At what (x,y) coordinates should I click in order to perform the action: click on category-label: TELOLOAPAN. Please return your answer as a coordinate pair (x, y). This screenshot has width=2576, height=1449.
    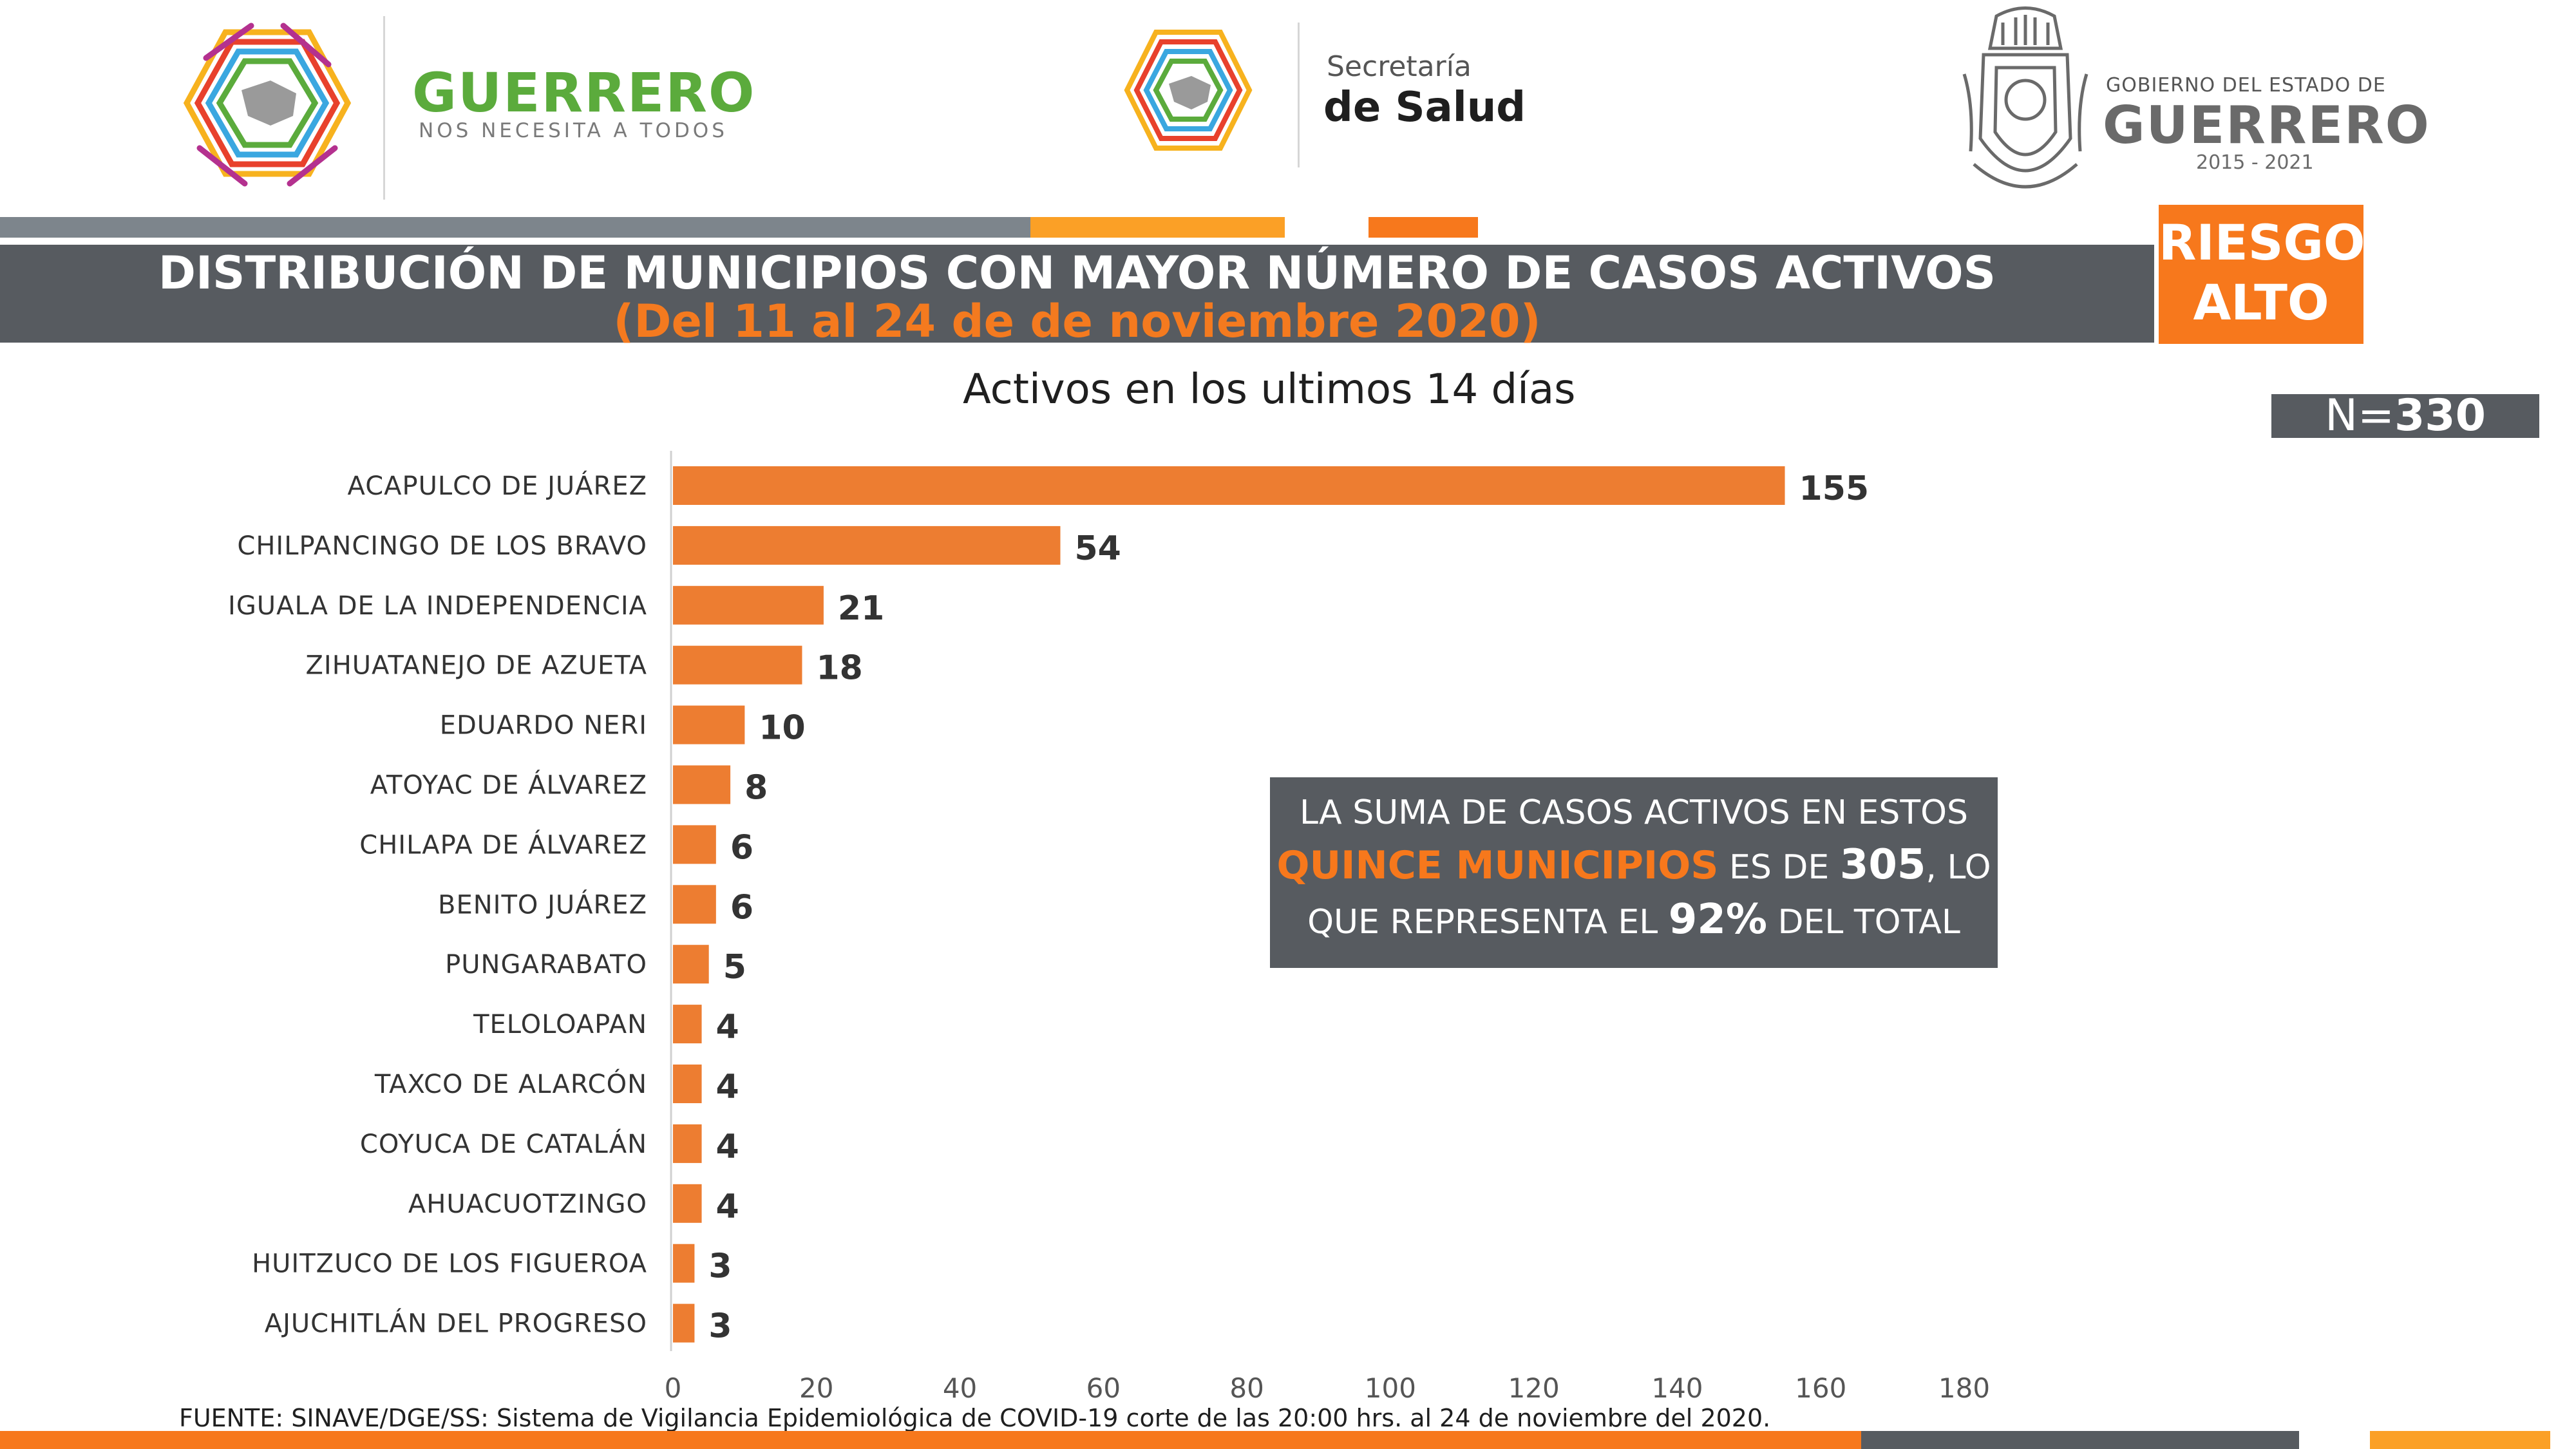
    Looking at the image, I should click on (560, 1025).